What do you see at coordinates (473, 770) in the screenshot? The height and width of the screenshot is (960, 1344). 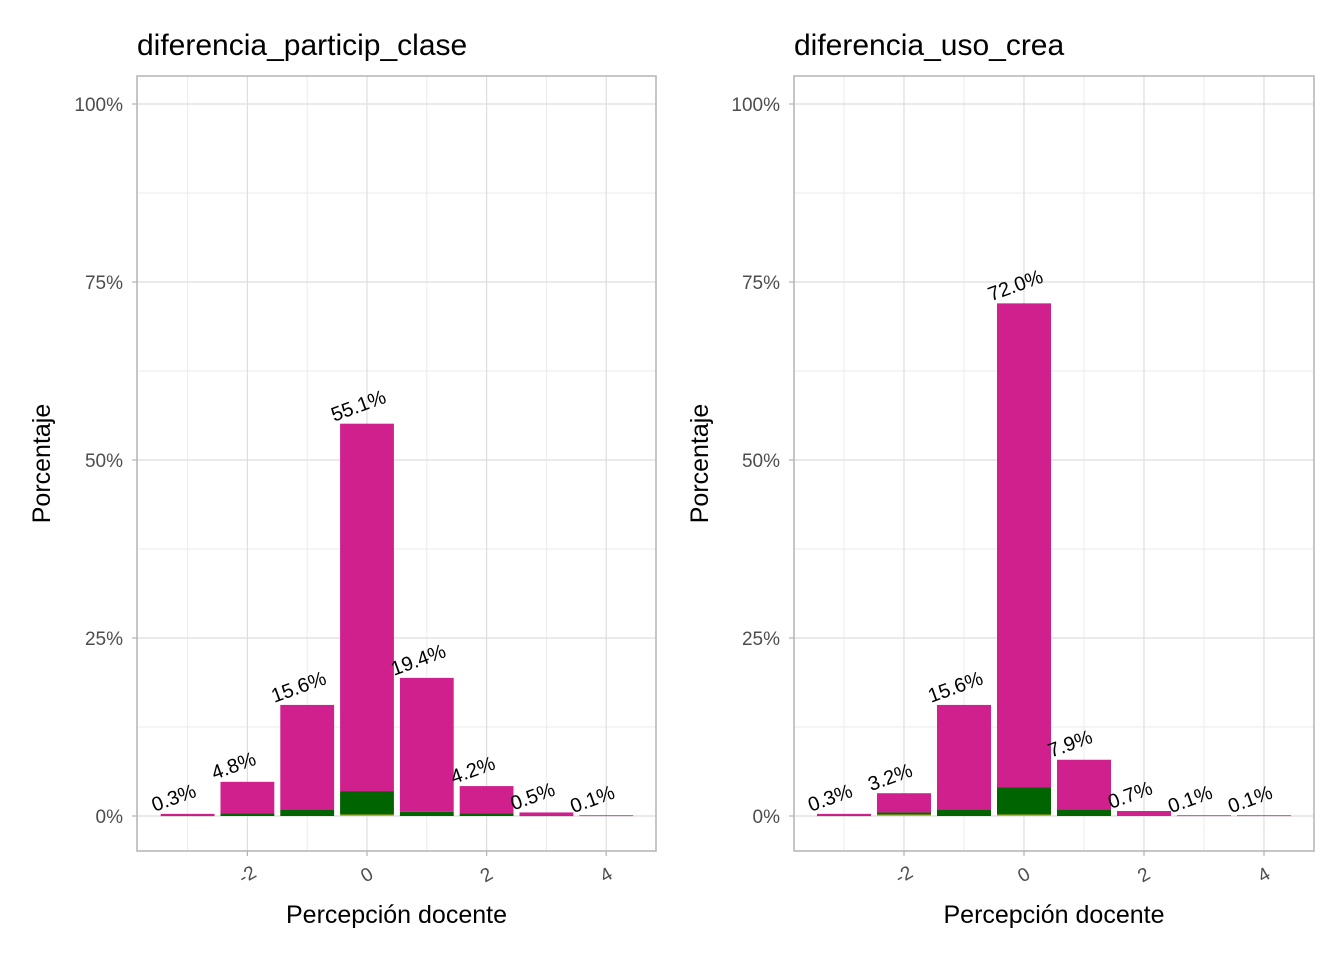 I see `bar-data-label: 4.2%` at bounding box center [473, 770].